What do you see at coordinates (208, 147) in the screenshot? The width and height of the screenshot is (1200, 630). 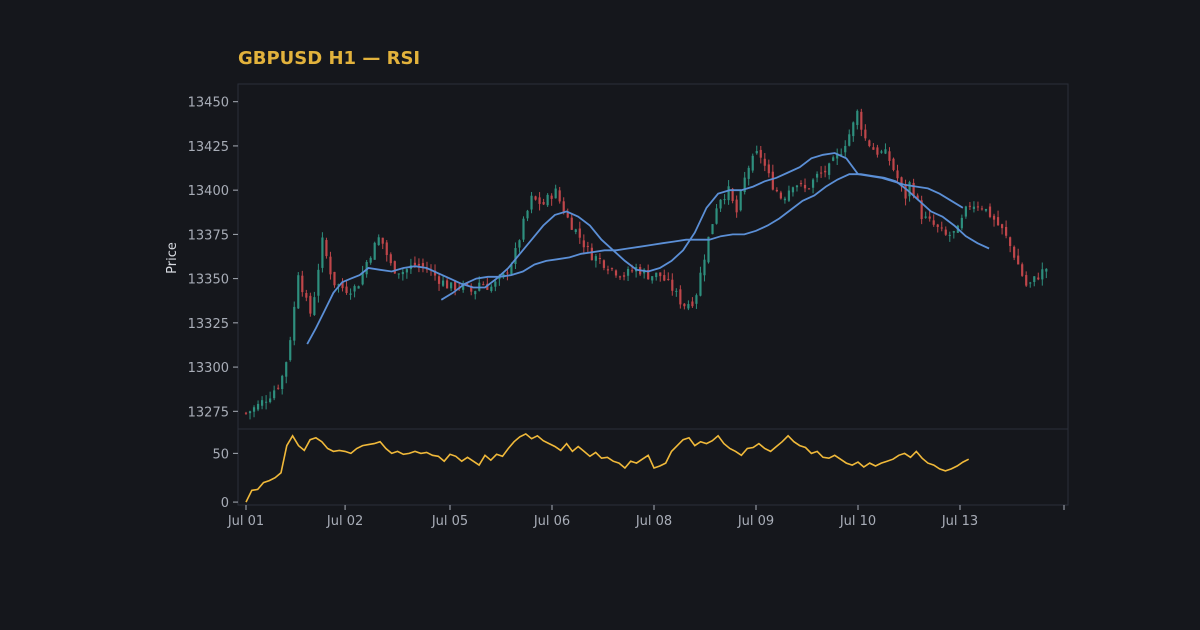 I see `price-y-tick-label: 13425` at bounding box center [208, 147].